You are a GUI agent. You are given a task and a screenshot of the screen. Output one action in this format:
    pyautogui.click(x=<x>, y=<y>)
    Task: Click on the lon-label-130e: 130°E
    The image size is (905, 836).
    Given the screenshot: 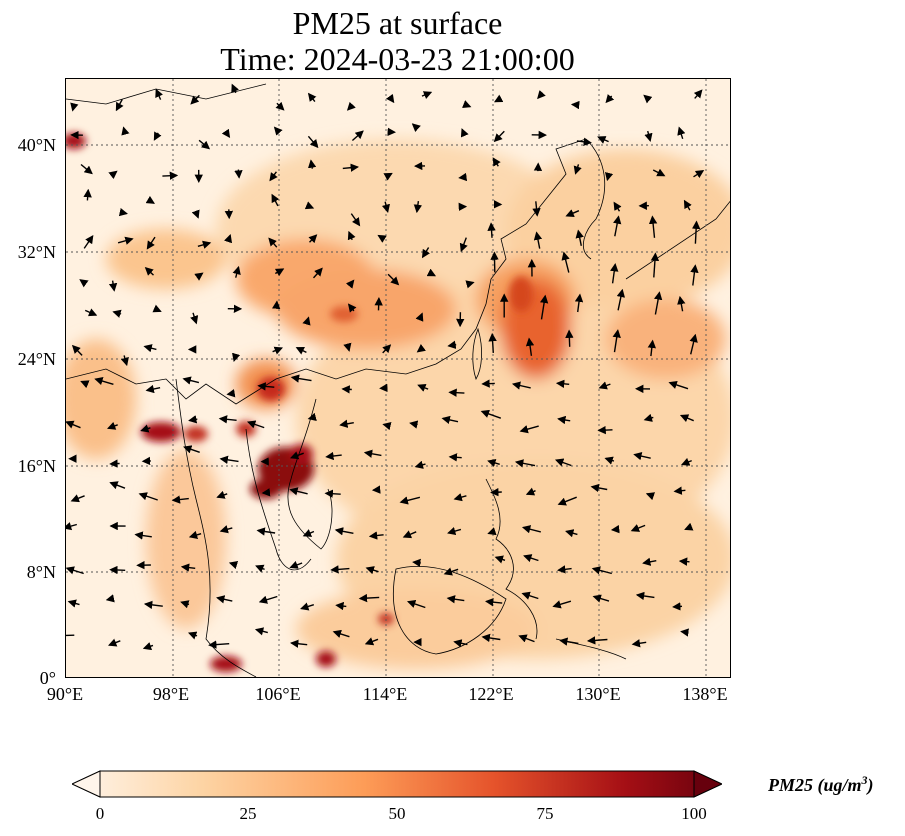 What is the action you would take?
    pyautogui.click(x=598, y=694)
    